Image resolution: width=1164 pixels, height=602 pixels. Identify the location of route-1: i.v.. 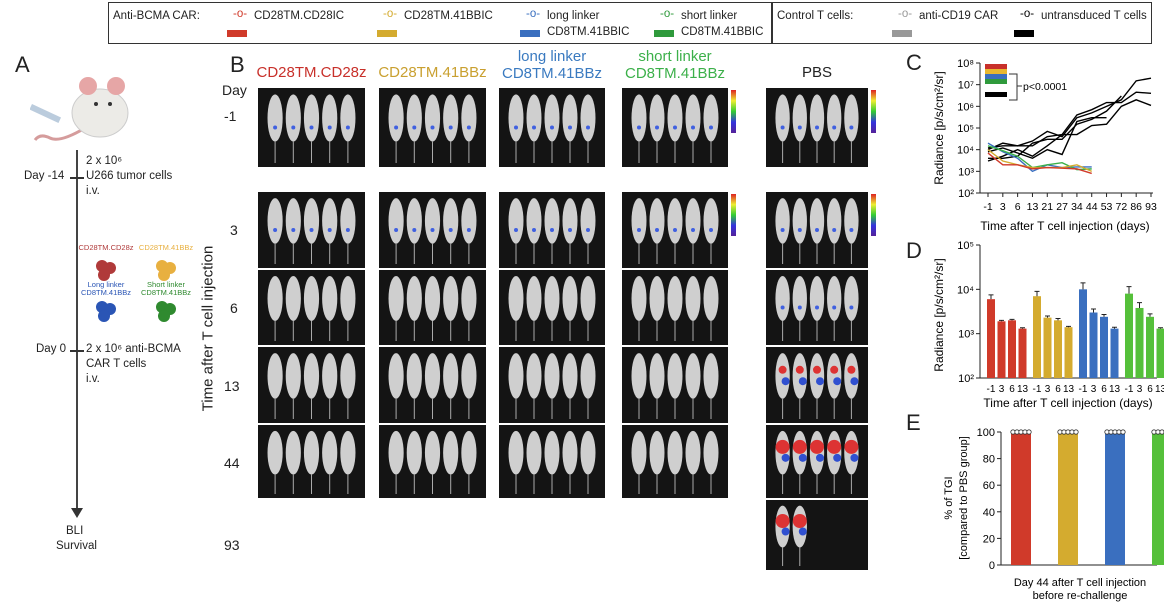
(93, 191).